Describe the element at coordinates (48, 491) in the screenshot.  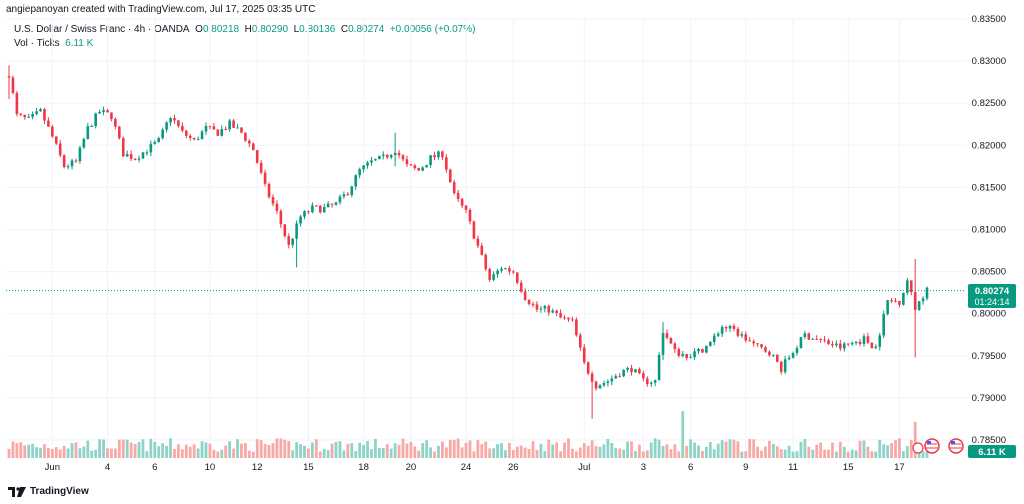
I see `tradingview-logo: TradingView` at that location.